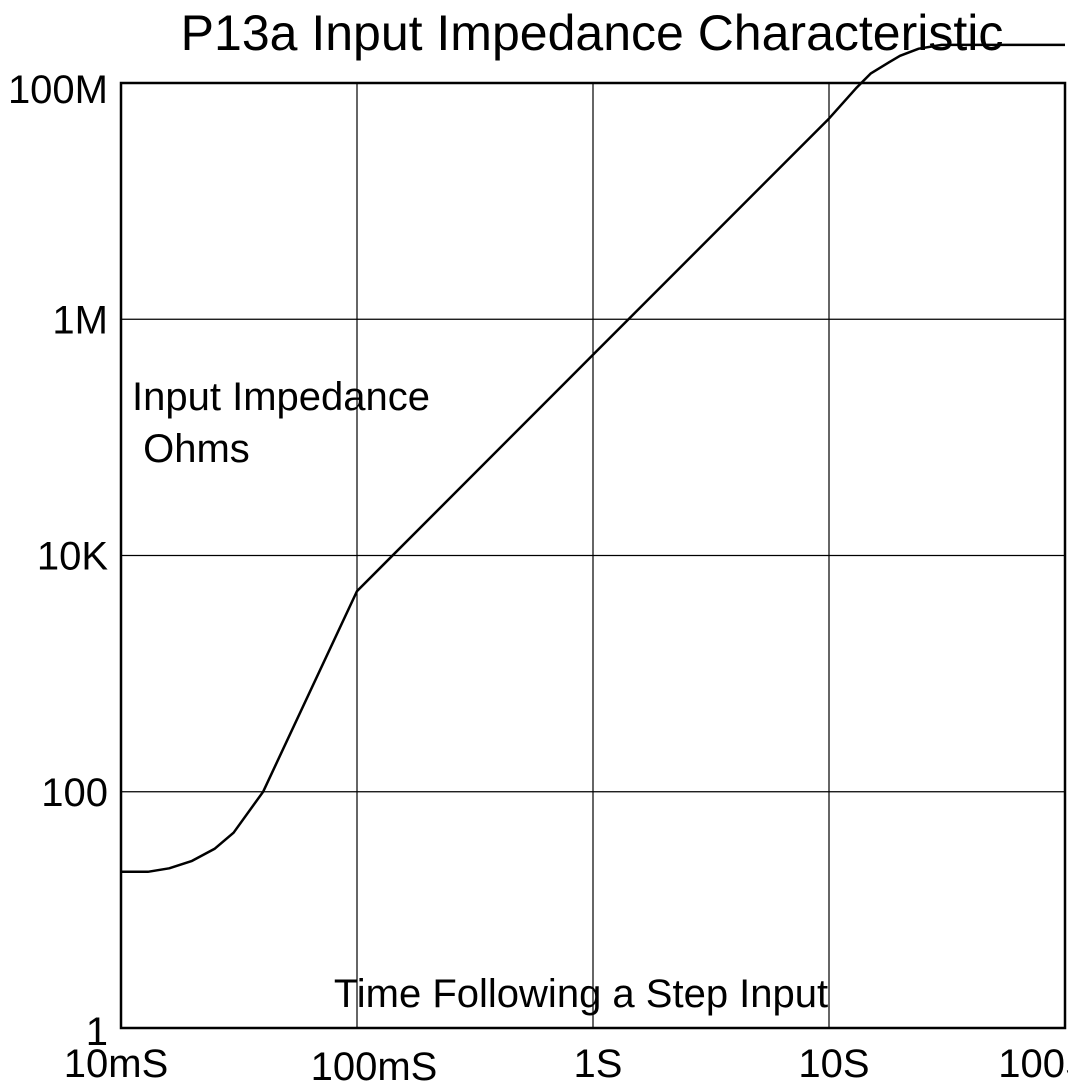  I want to click on x-axis-label: Time Following a Step Input, so click(581, 994).